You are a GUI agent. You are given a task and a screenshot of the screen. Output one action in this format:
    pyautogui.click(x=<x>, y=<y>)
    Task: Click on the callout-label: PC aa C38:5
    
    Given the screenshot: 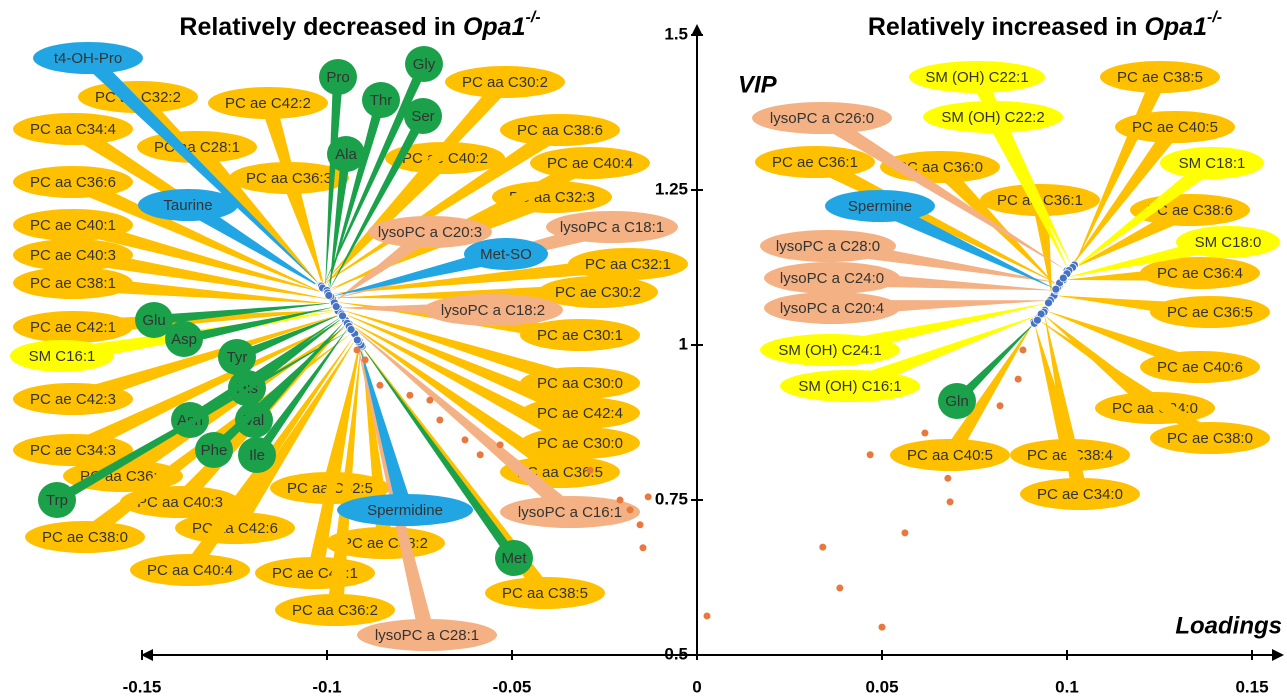 What is the action you would take?
    pyautogui.click(x=545, y=593)
    